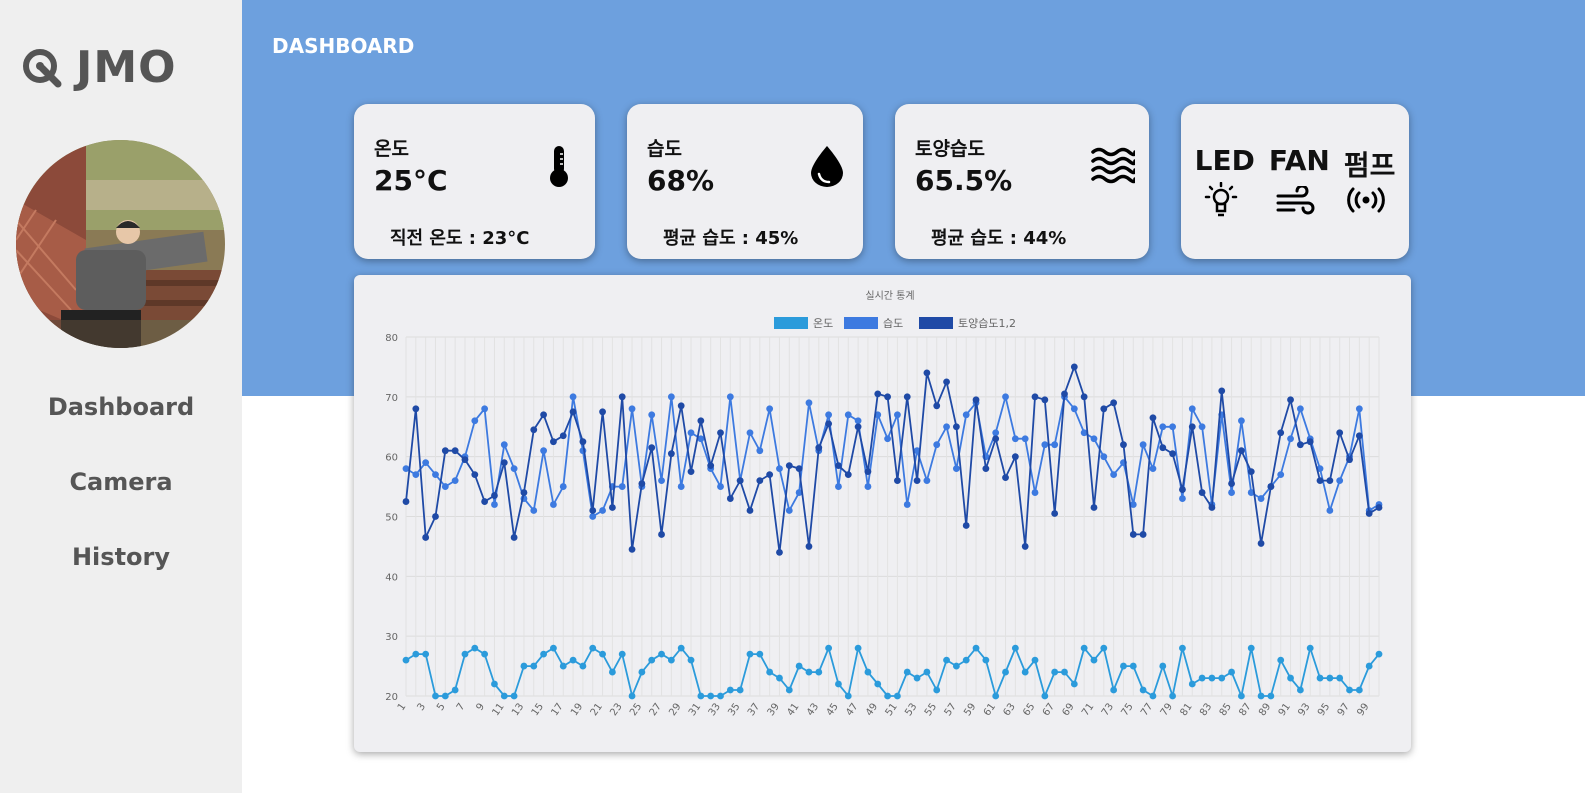 The image size is (1585, 793). Describe the element at coordinates (1299, 160) in the screenshot. I see `fan-label: FAN` at that location.